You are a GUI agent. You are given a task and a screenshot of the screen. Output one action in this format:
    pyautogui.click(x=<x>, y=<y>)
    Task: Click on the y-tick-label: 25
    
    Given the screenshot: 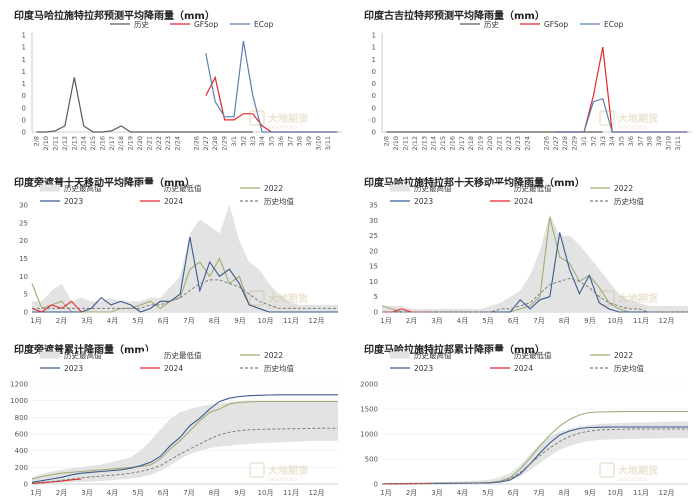 What is the action you would take?
    pyautogui.click(x=23, y=223)
    